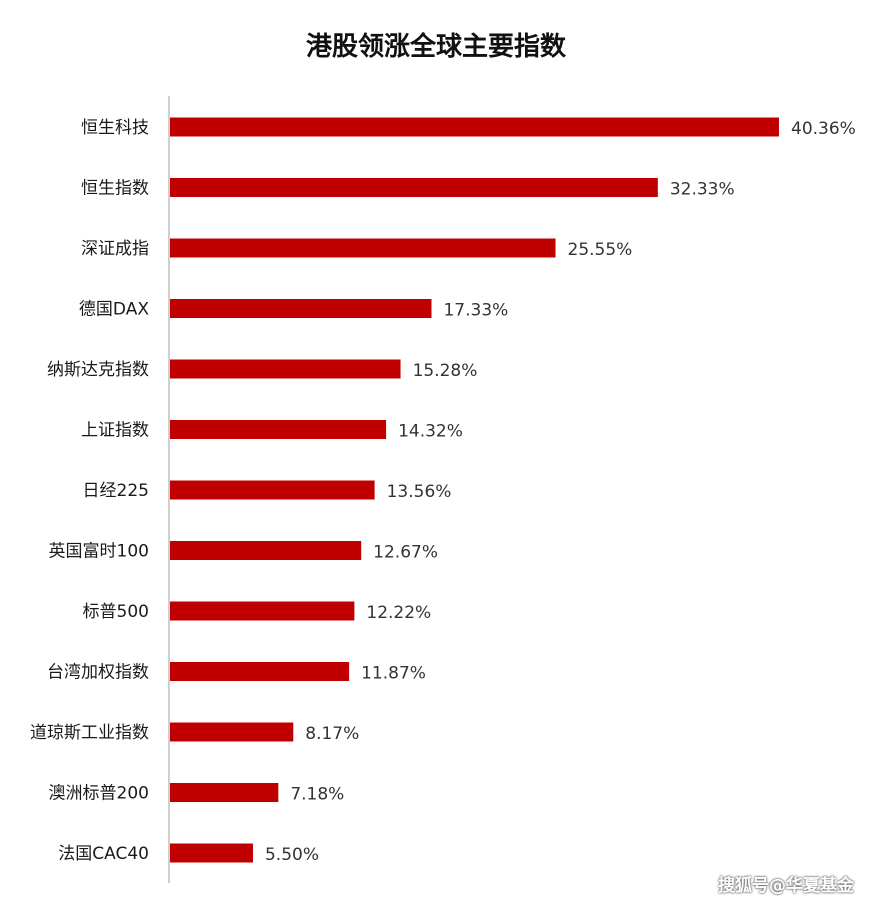  What do you see at coordinates (98, 370) in the screenshot?
I see `category-label: 纳斯达克指数` at bounding box center [98, 370].